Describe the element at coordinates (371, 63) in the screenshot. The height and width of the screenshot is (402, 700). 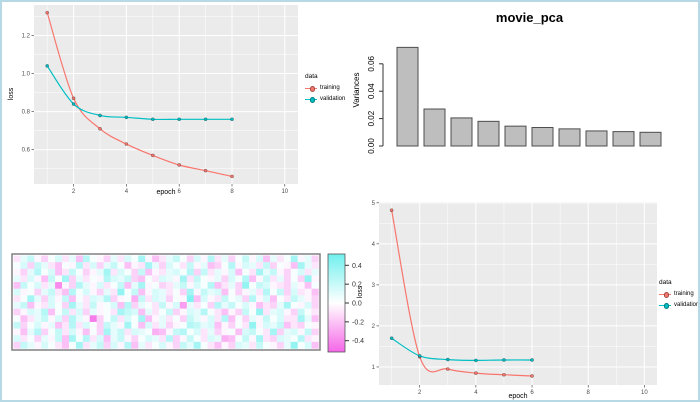
I see `svg-text: 0.06` at that location.